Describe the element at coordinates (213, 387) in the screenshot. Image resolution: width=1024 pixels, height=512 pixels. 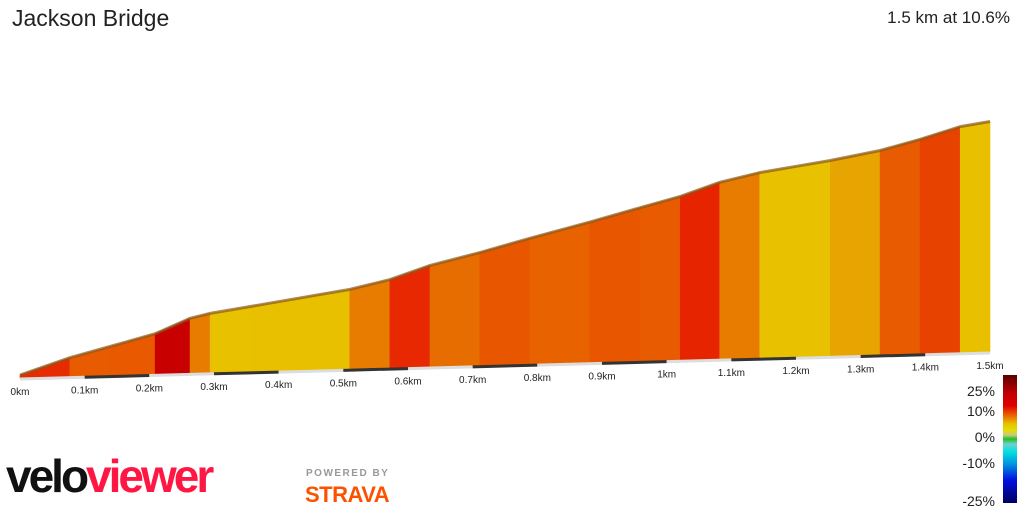
I see `x-tick-label: 0.3km` at that location.